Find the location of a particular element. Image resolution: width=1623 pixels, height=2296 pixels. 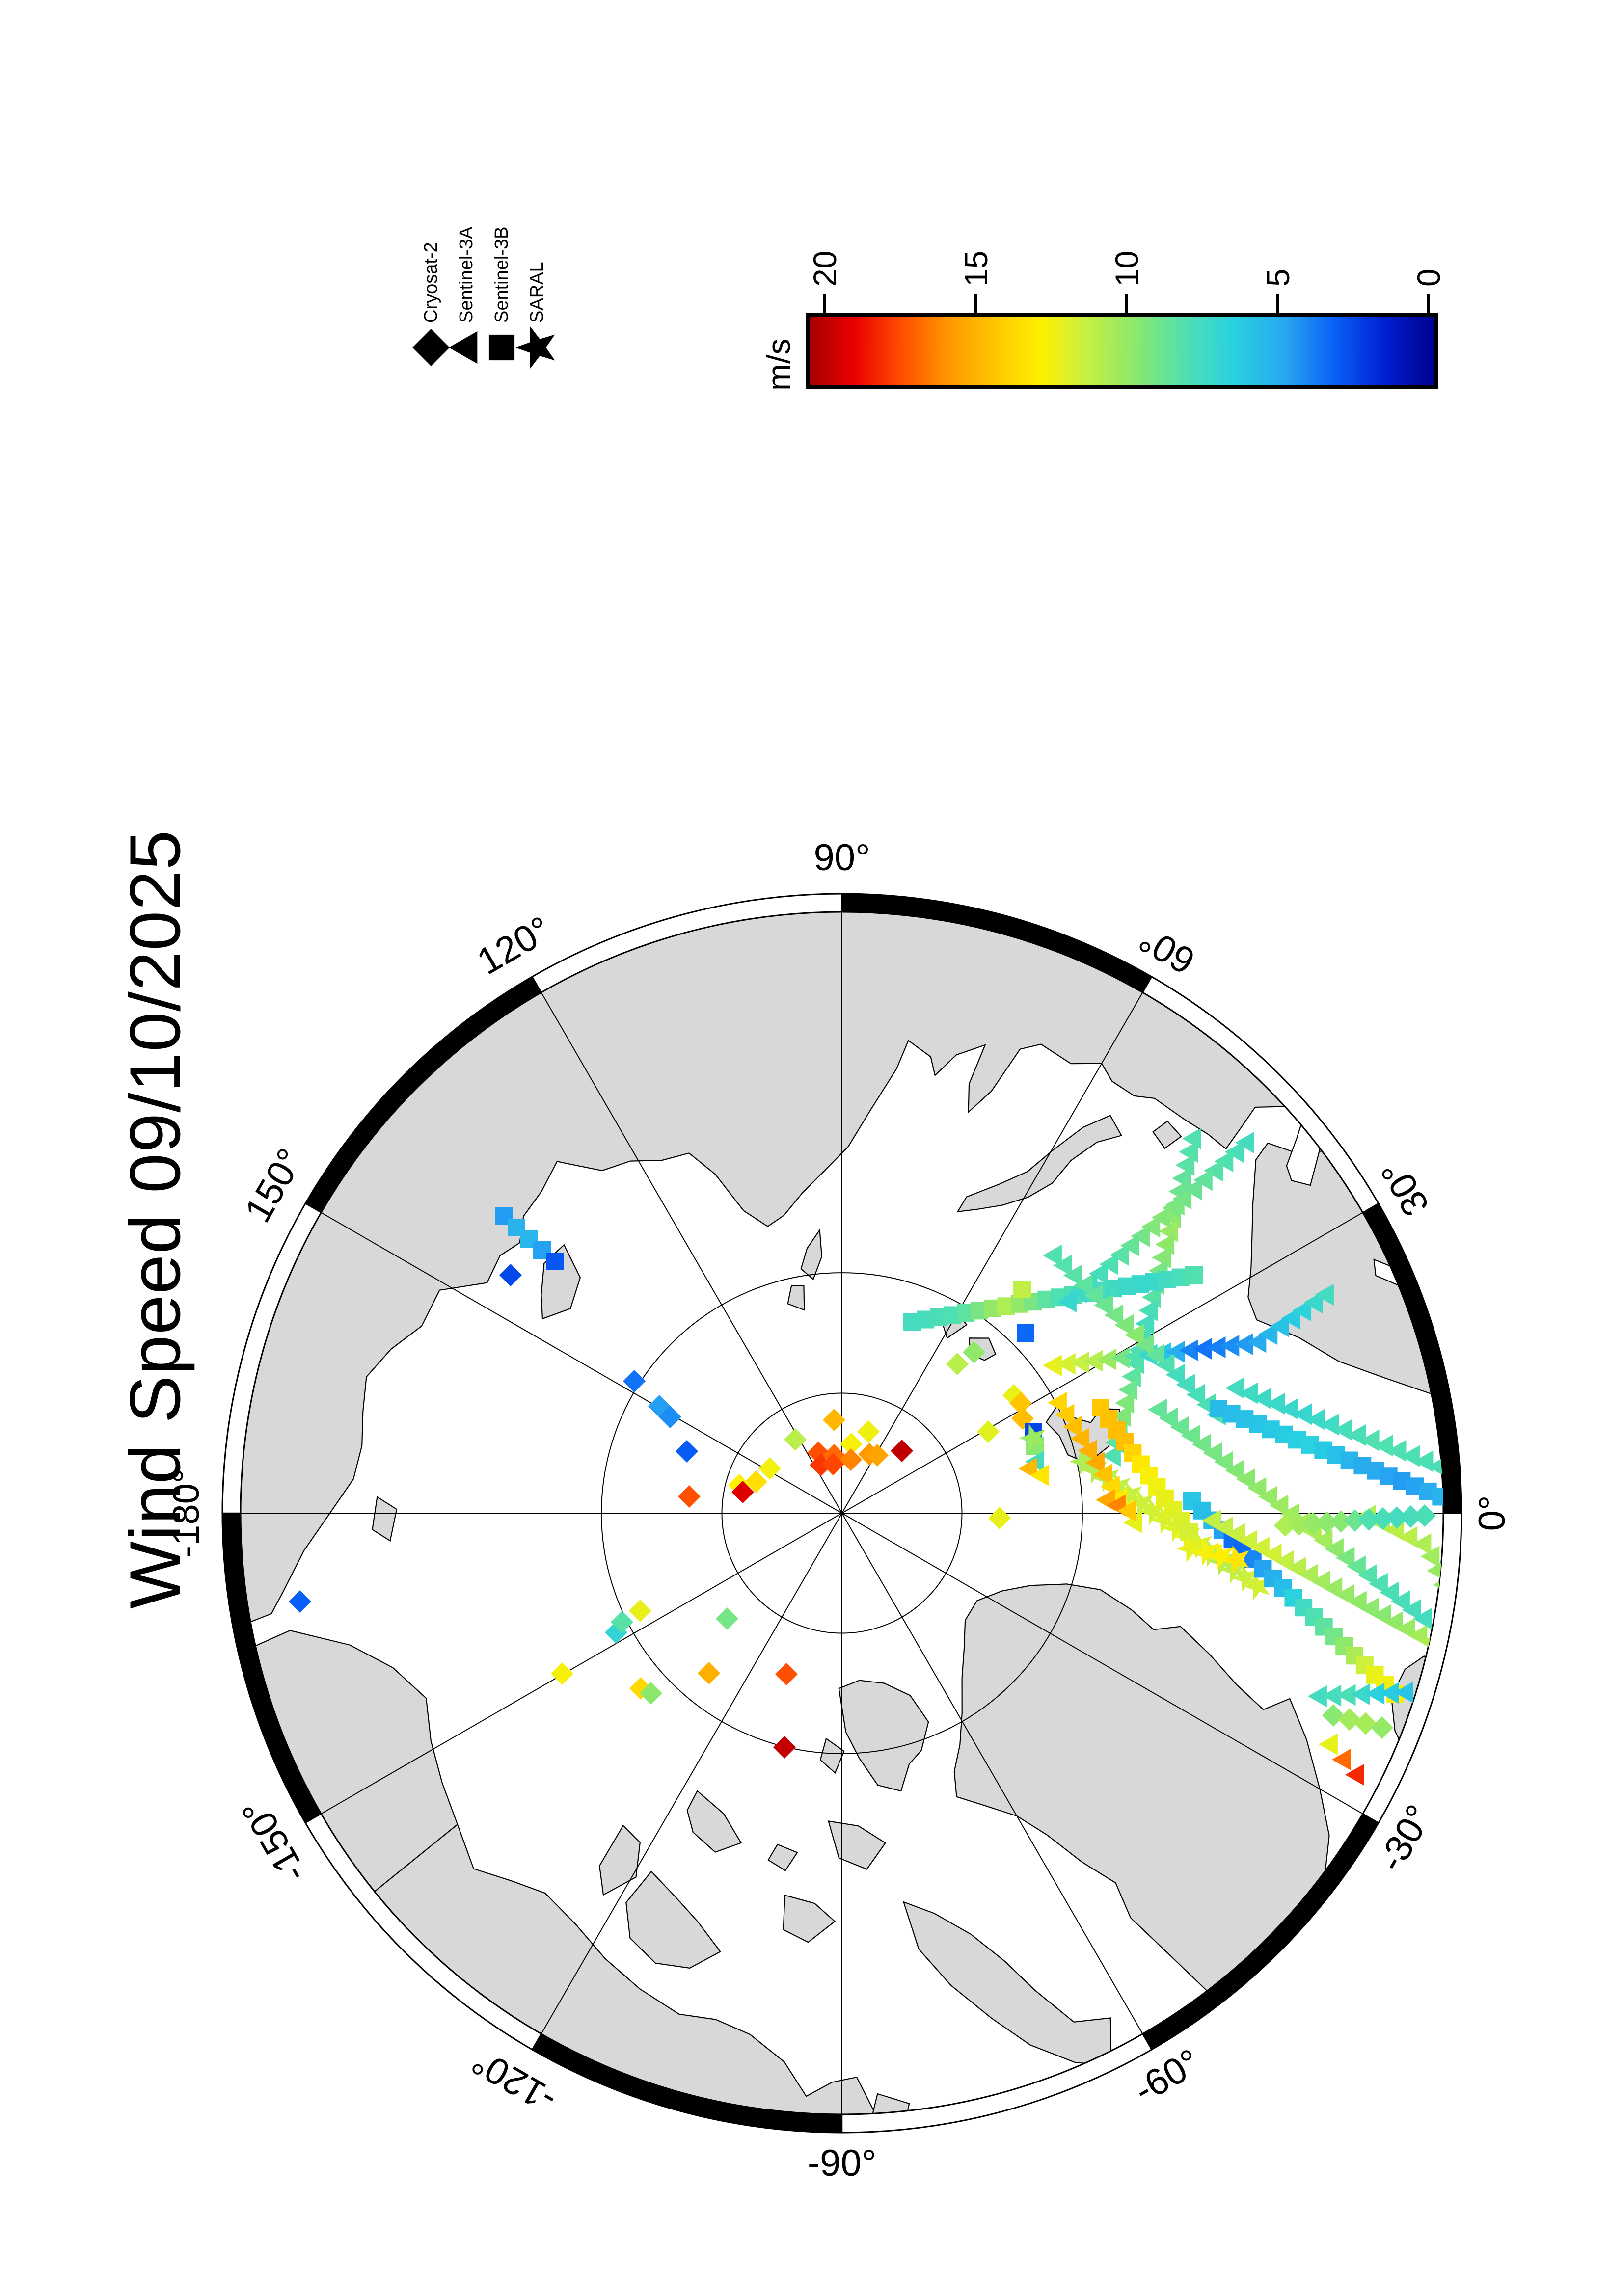

coastline-baffin is located at coordinates (1007, 1983).